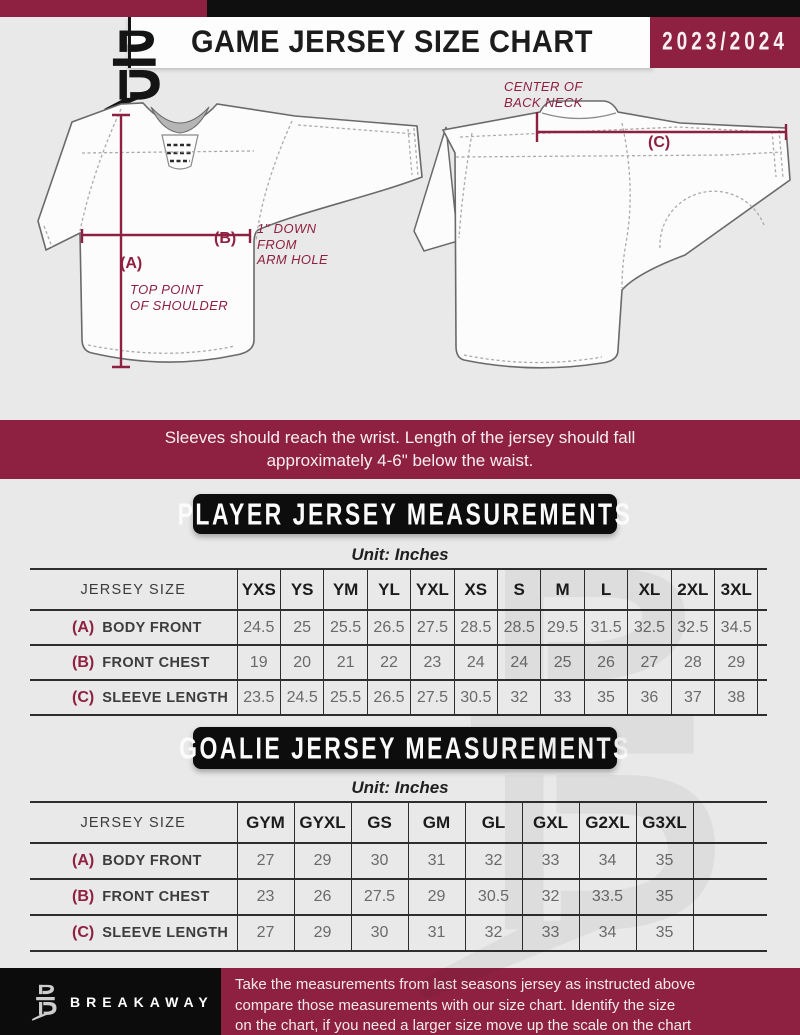 Image resolution: width=800 pixels, height=1035 pixels. Describe the element at coordinates (392, 42) in the screenshot. I see `page-title: GAME JERSEY SIZE CHART` at that location.